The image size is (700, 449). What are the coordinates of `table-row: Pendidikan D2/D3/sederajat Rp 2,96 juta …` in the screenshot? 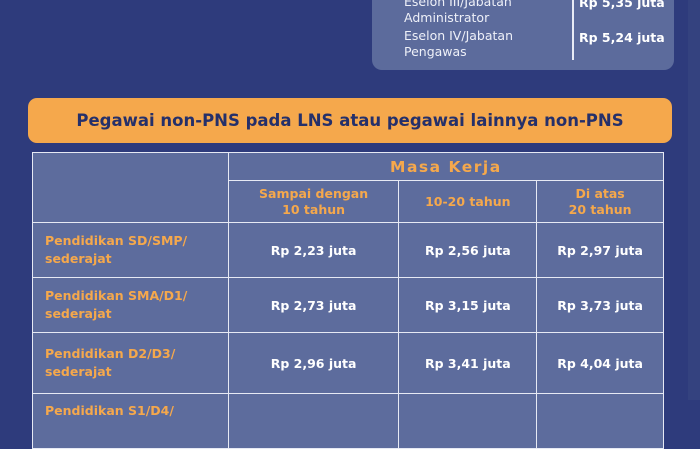 It's located at (348, 363).